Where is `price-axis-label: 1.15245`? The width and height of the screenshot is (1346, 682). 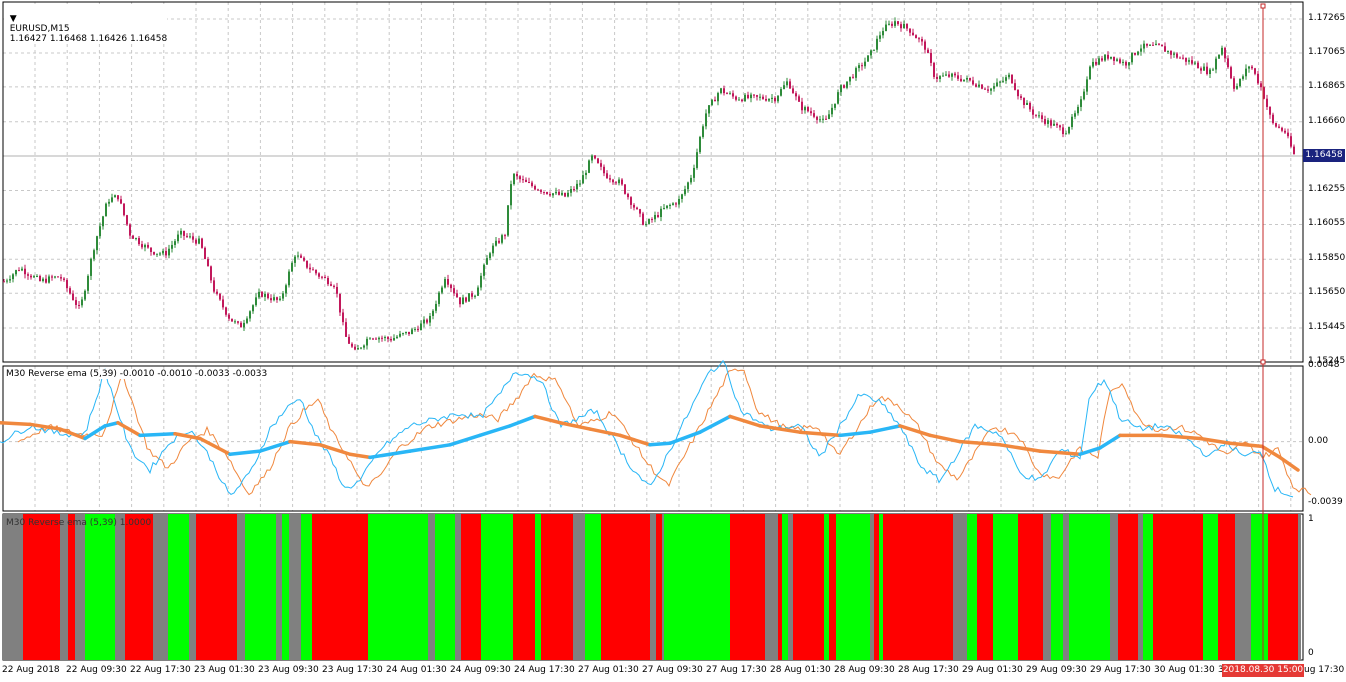 price-axis-label: 1.15245 is located at coordinates (1327, 361).